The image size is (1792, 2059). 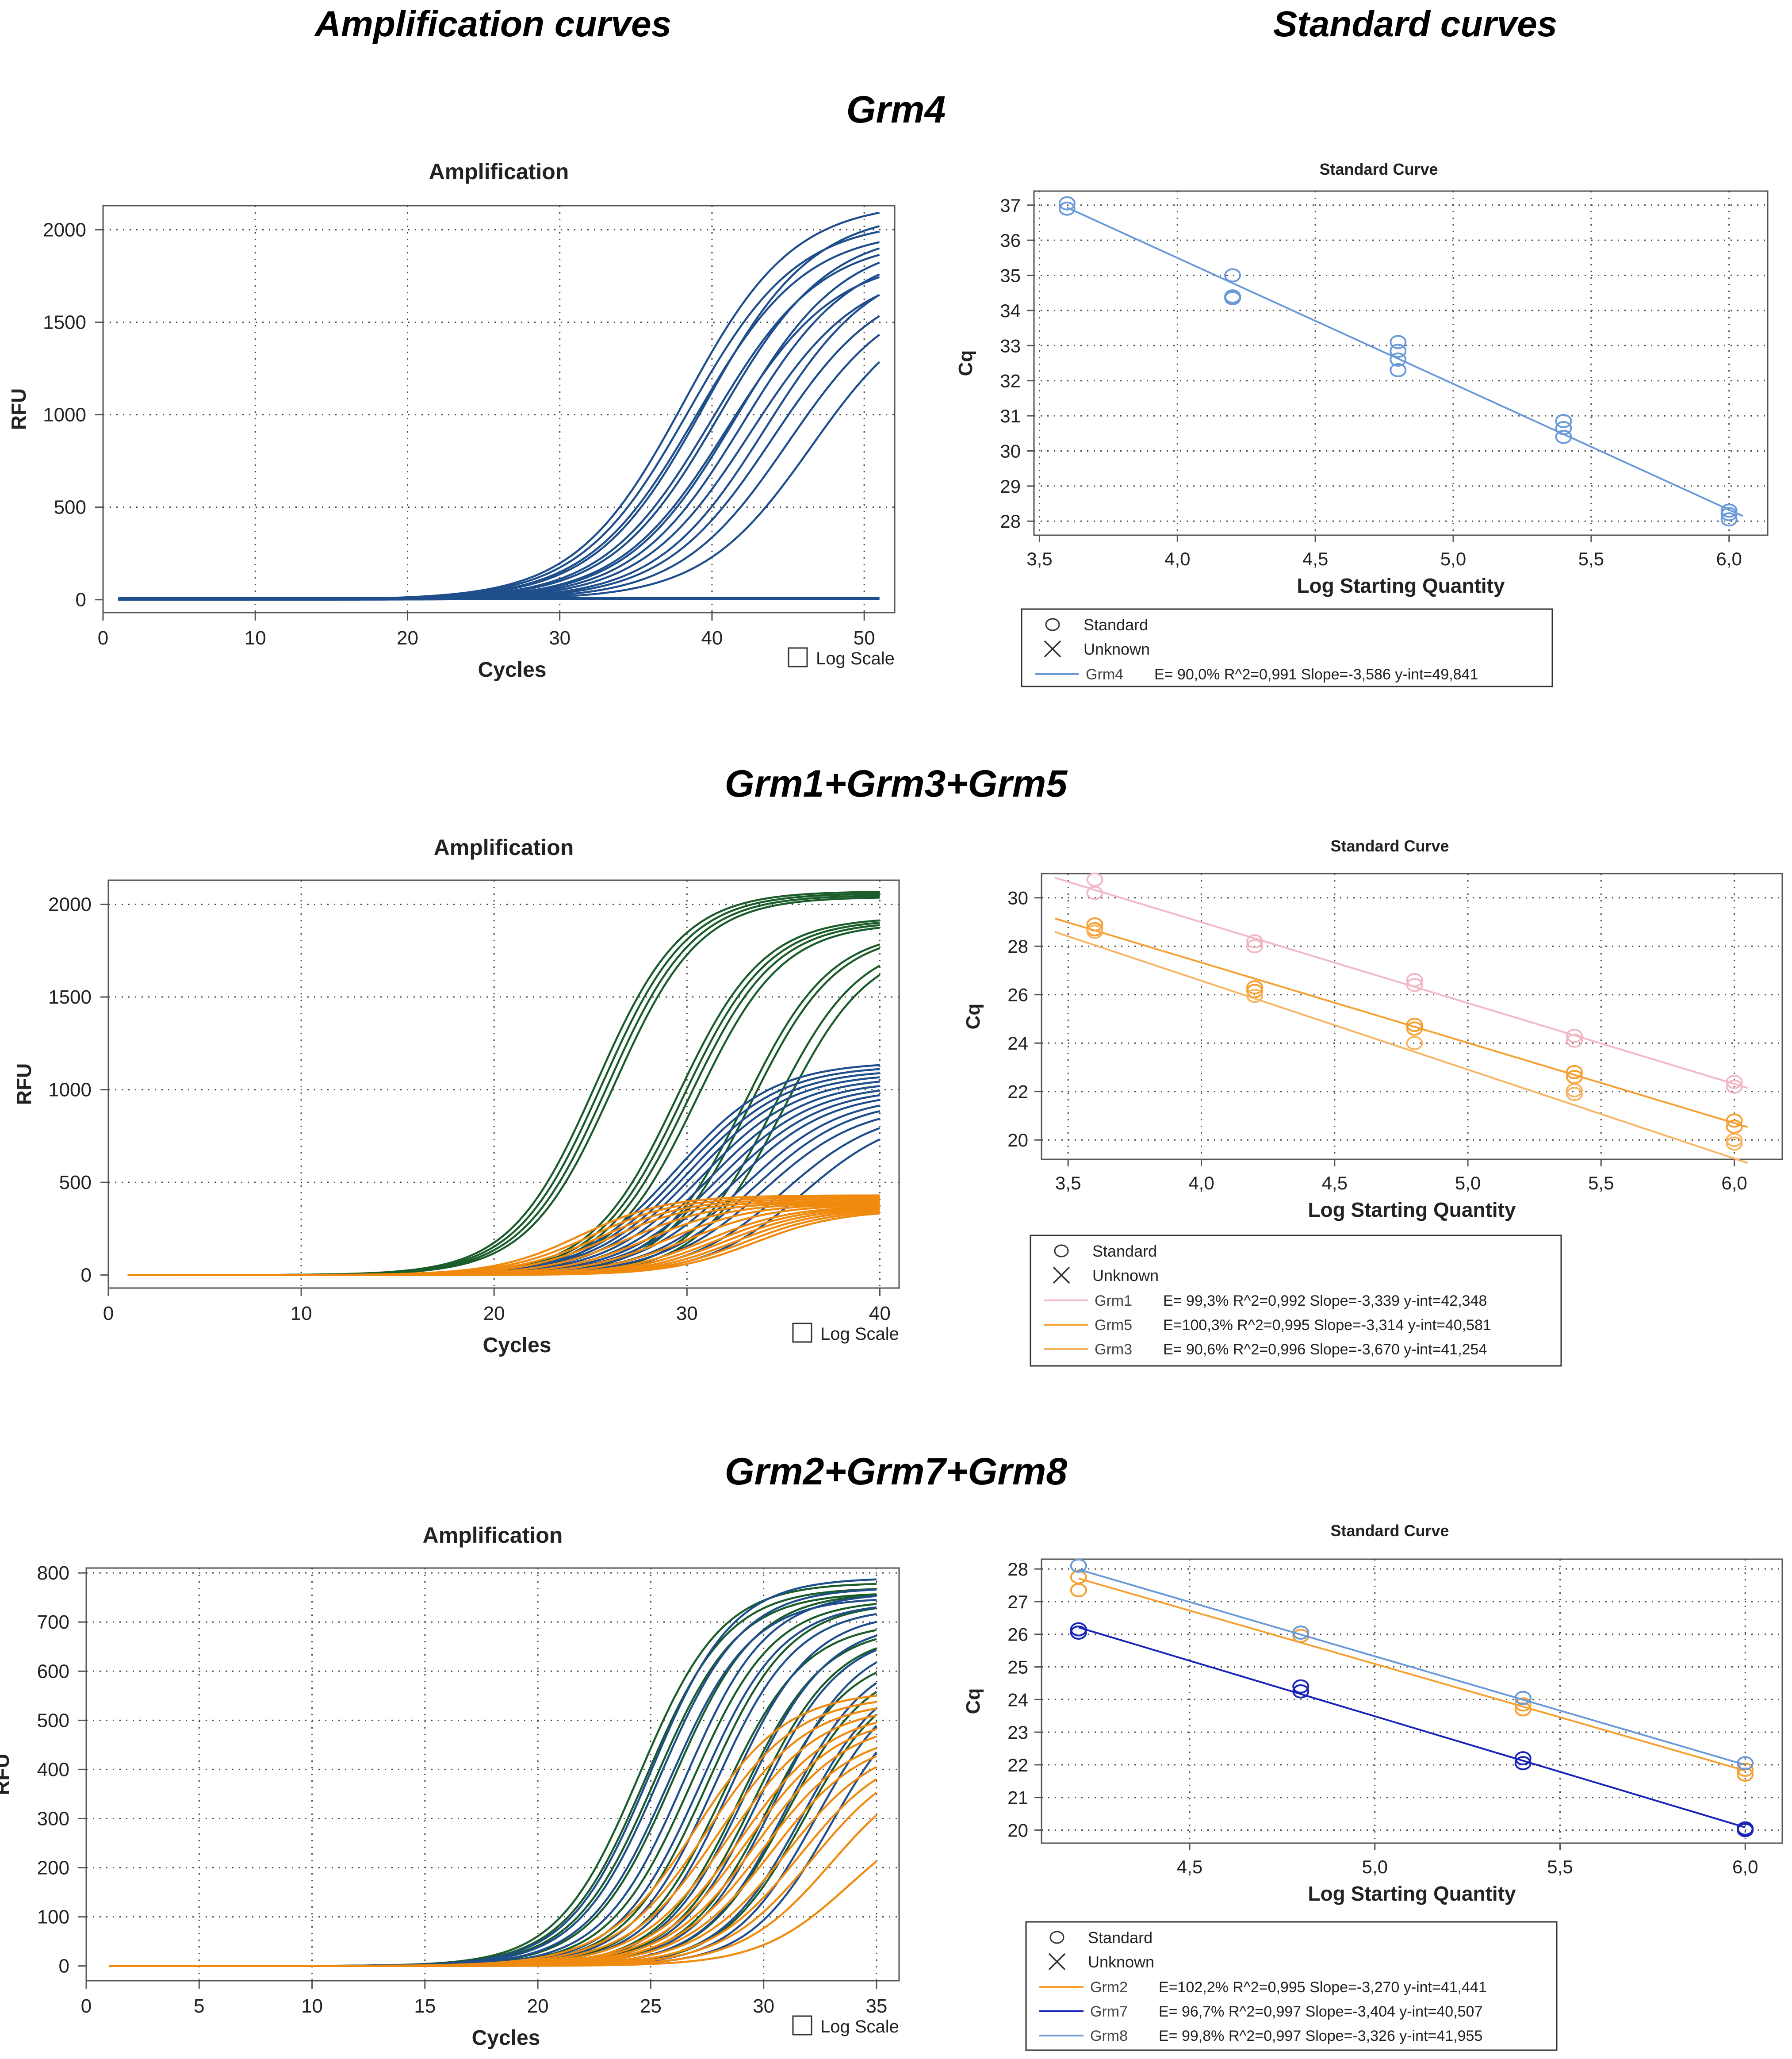 I want to click on y-tick-label: 400, so click(x=53, y=1769).